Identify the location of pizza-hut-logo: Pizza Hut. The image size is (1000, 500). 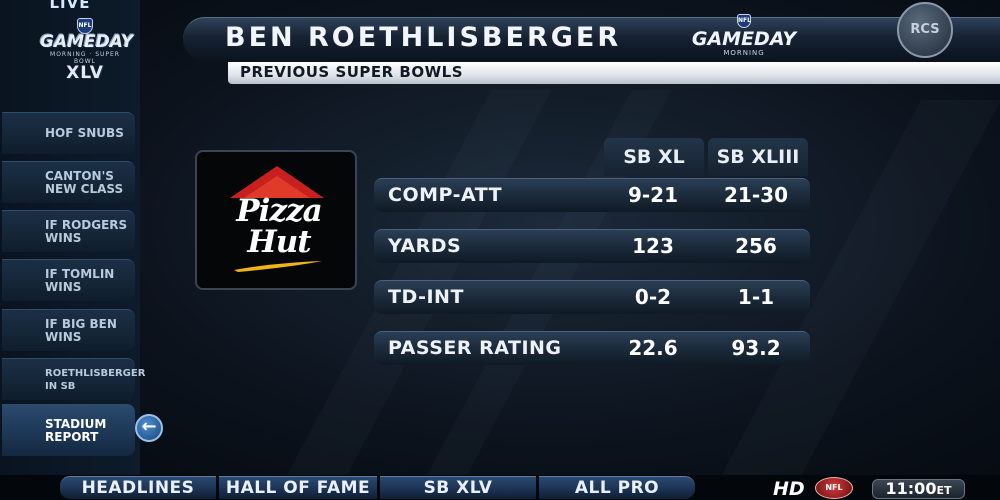
(279, 227).